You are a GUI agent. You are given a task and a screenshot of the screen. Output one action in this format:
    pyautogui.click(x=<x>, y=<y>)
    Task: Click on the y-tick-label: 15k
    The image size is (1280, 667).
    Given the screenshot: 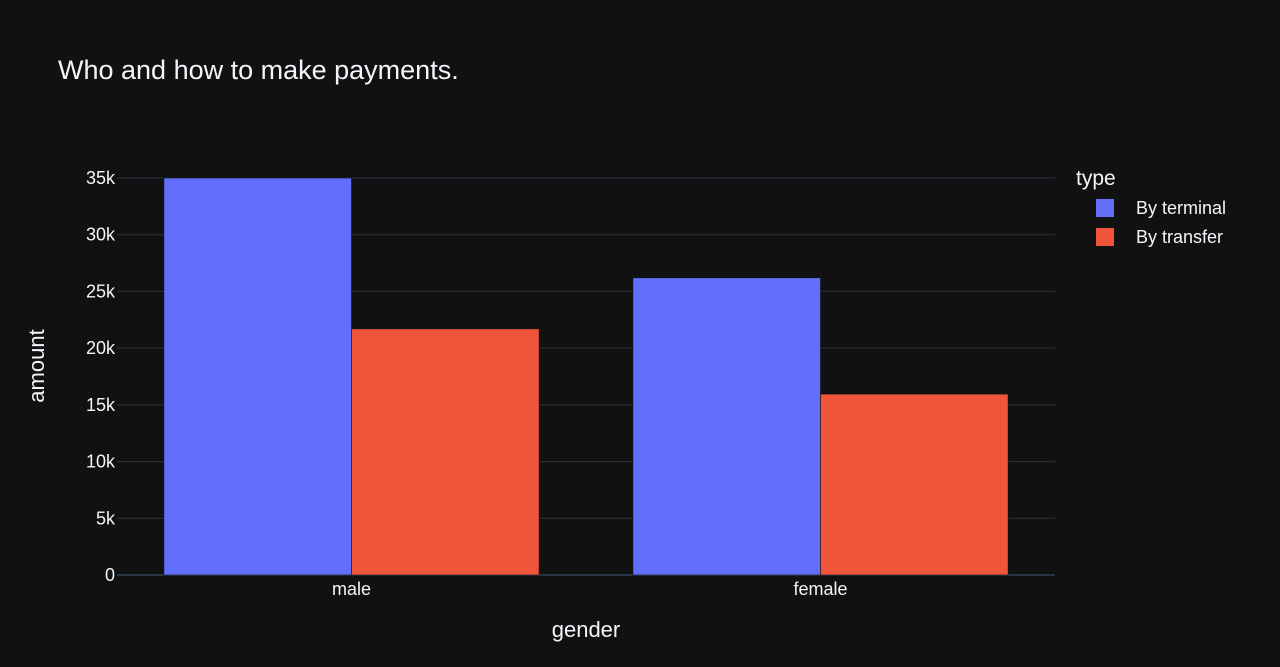 What is the action you would take?
    pyautogui.click(x=101, y=405)
    